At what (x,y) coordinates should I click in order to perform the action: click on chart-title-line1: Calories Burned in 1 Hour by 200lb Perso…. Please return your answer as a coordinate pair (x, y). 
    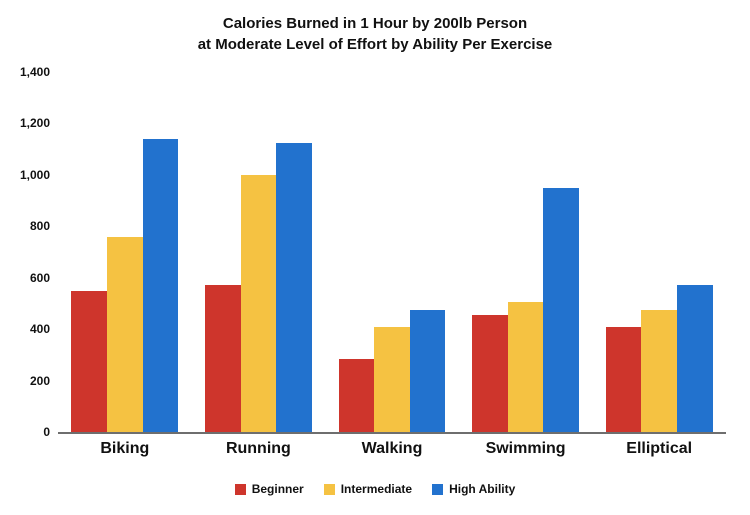
    Looking at the image, I should click on (375, 23).